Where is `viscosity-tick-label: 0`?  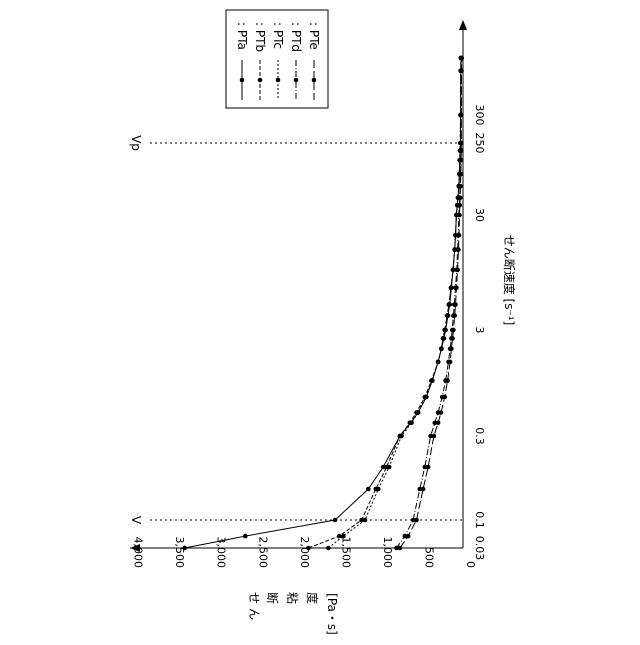
viscosity-tick-label: 0 is located at coordinates (470, 564).